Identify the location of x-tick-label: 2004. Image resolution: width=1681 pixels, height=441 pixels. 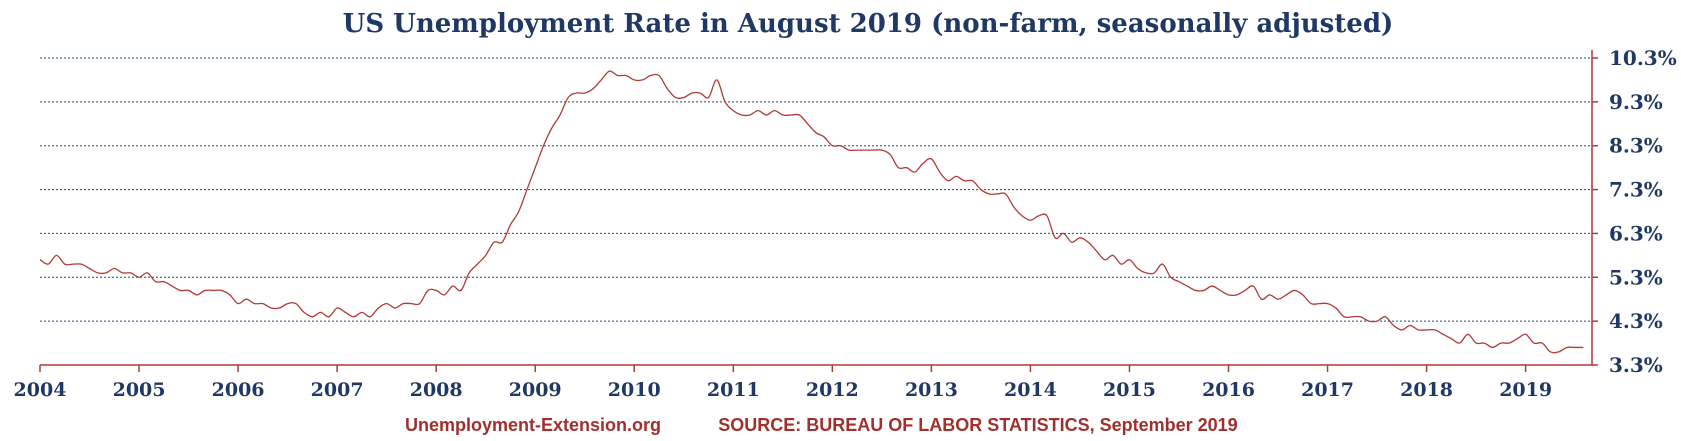
(40, 390).